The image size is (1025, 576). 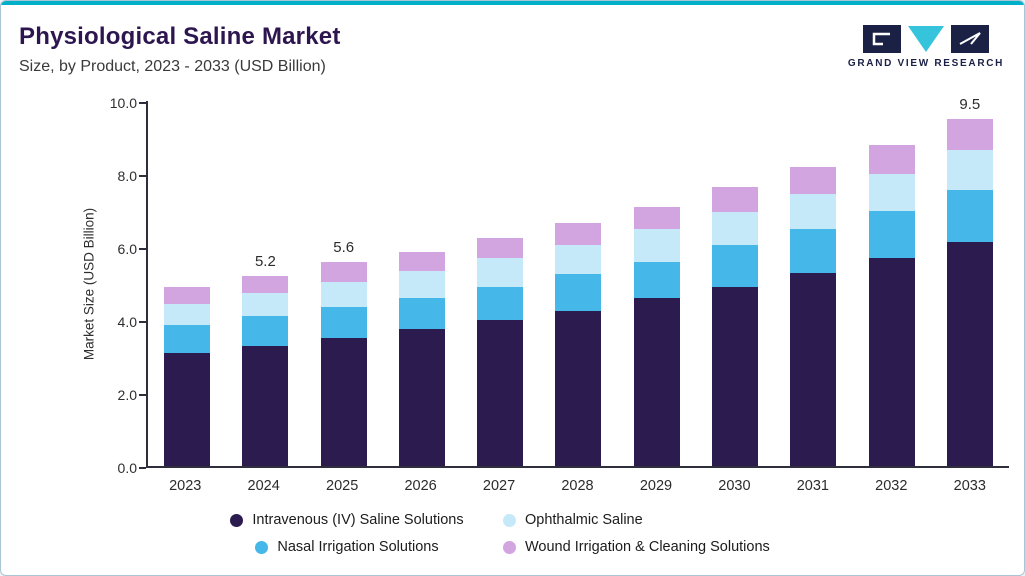 I want to click on grand-view-research-logo: GRAND VIEW RESEARCH, so click(x=926, y=47).